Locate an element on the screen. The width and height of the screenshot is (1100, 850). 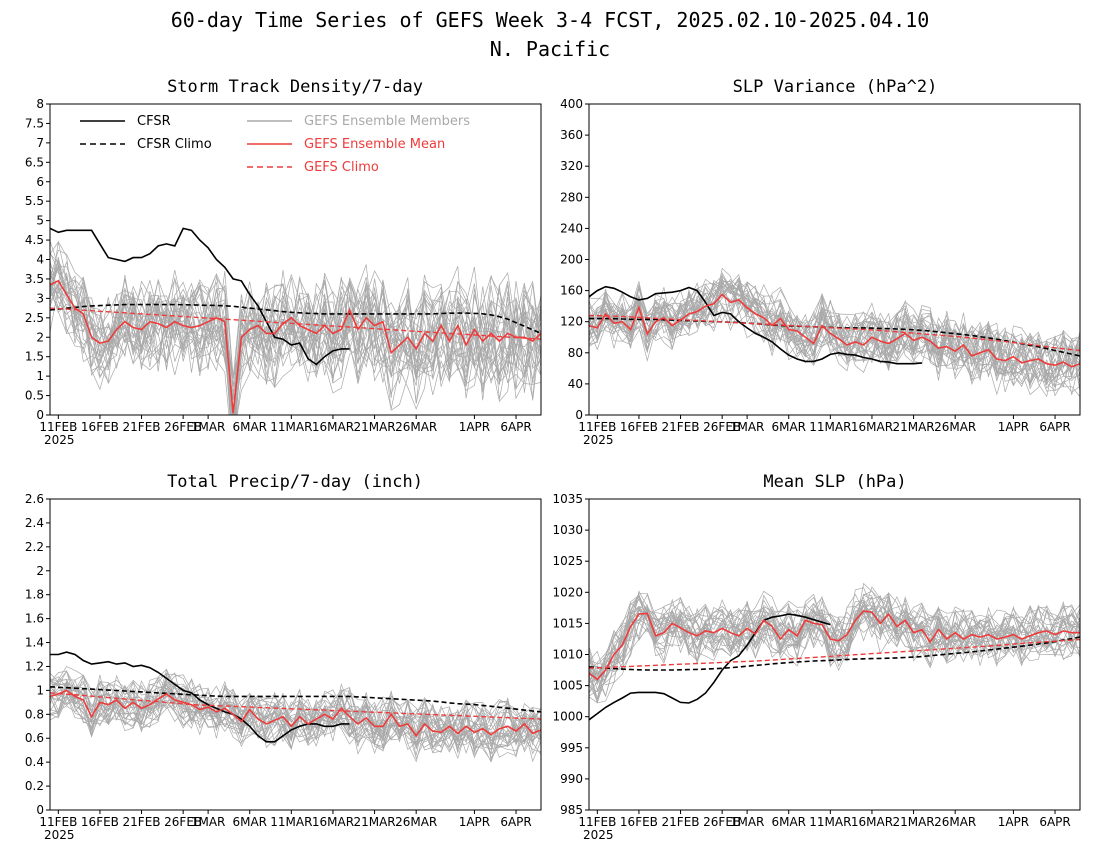
y-tick-label: 160 is located at coordinates (571, 291).